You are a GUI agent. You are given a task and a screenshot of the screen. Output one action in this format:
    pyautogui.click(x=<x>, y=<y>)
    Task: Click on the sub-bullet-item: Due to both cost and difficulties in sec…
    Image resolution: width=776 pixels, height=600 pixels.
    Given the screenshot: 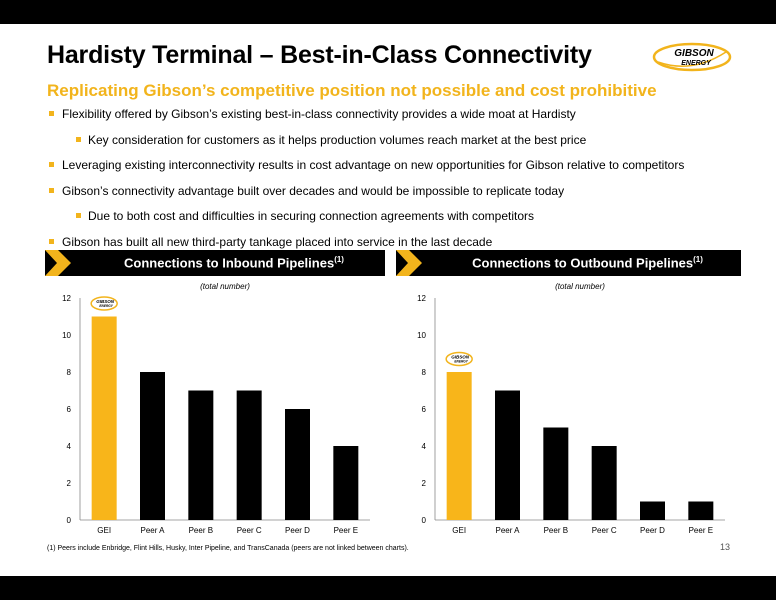 What is the action you would take?
    pyautogui.click(x=404, y=221)
    